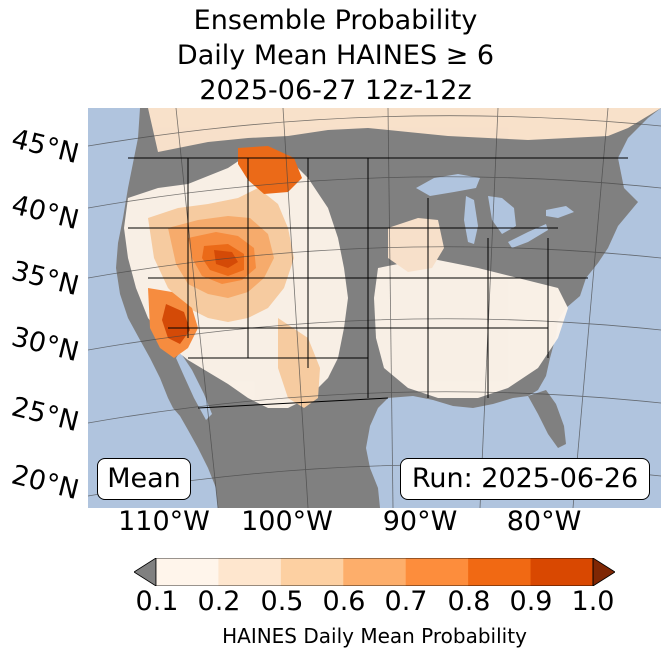 This screenshot has width=671, height=658. Describe the element at coordinates (544, 521) in the screenshot. I see `lon-label-80: 80°W` at that location.